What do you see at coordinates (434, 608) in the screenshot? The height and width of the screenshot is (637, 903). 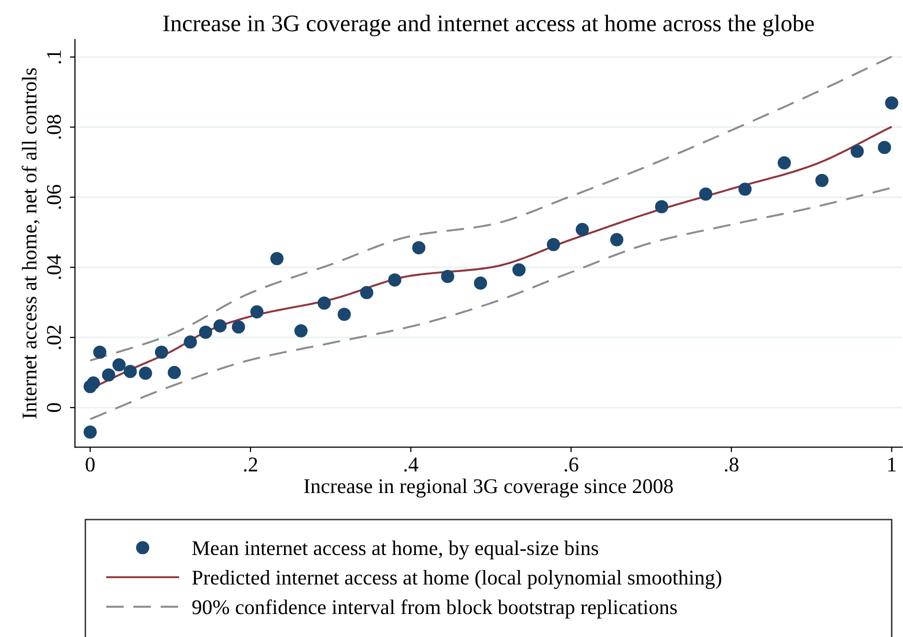 I see `legend-label: 90% confidence interval from block bootstrap replications` at bounding box center [434, 608].